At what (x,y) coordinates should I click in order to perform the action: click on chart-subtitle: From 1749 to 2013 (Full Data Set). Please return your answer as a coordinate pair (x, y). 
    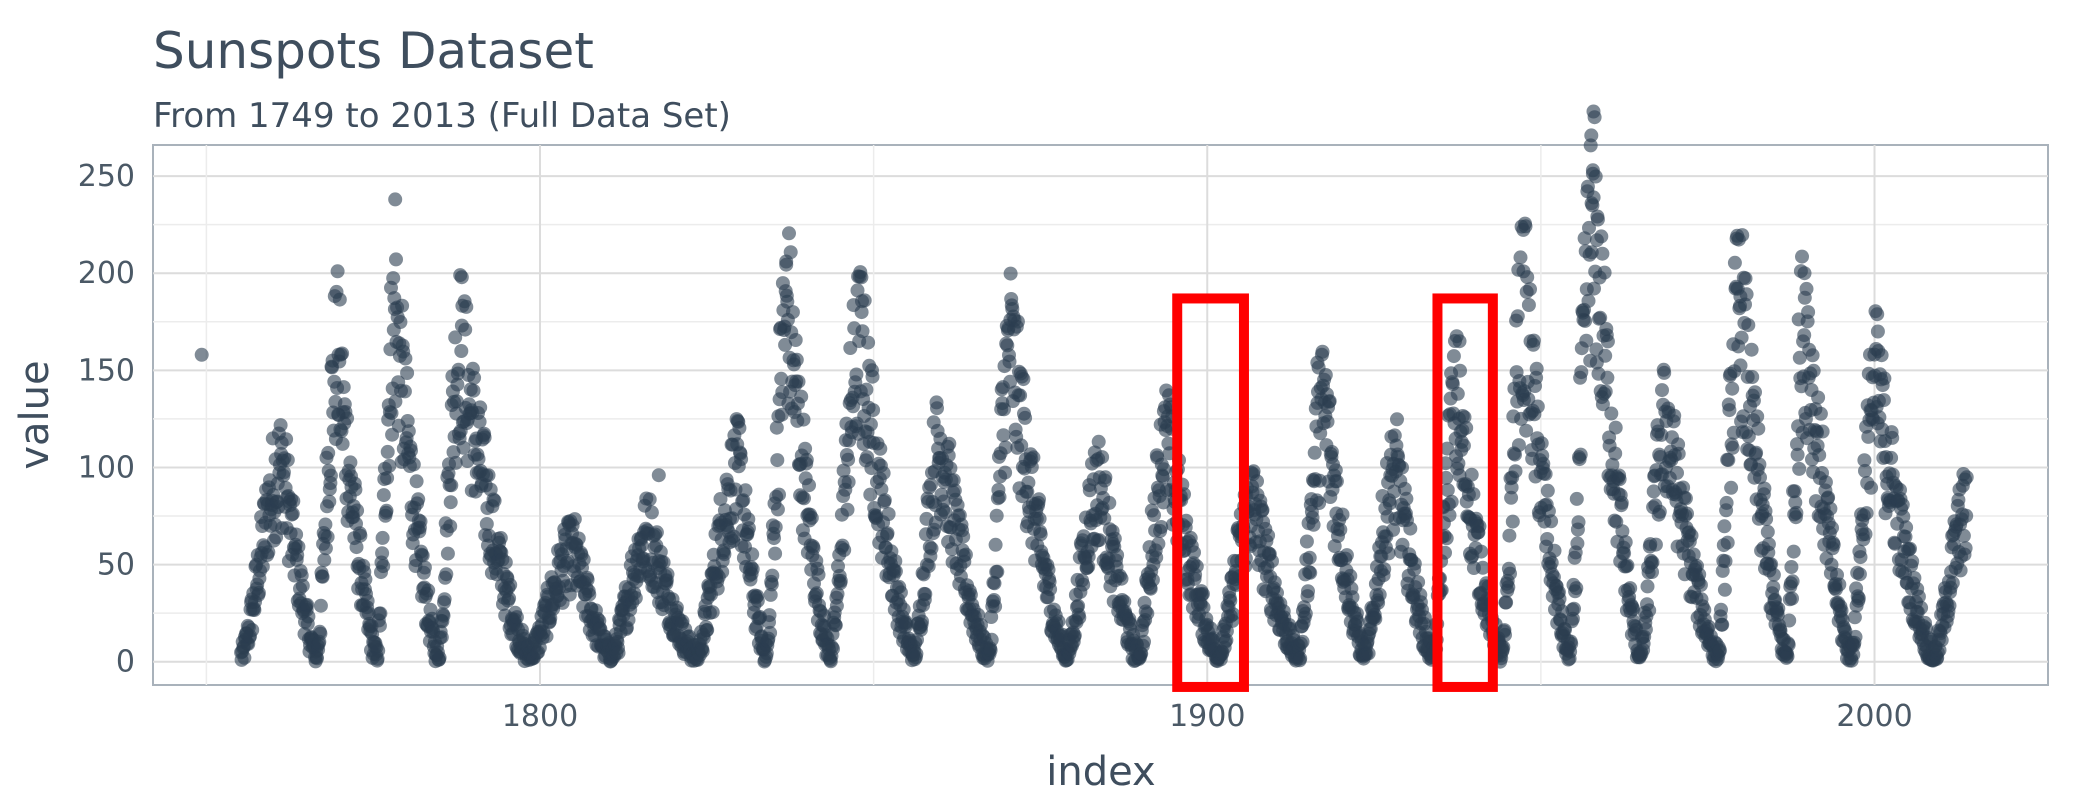
    Looking at the image, I should click on (442, 116).